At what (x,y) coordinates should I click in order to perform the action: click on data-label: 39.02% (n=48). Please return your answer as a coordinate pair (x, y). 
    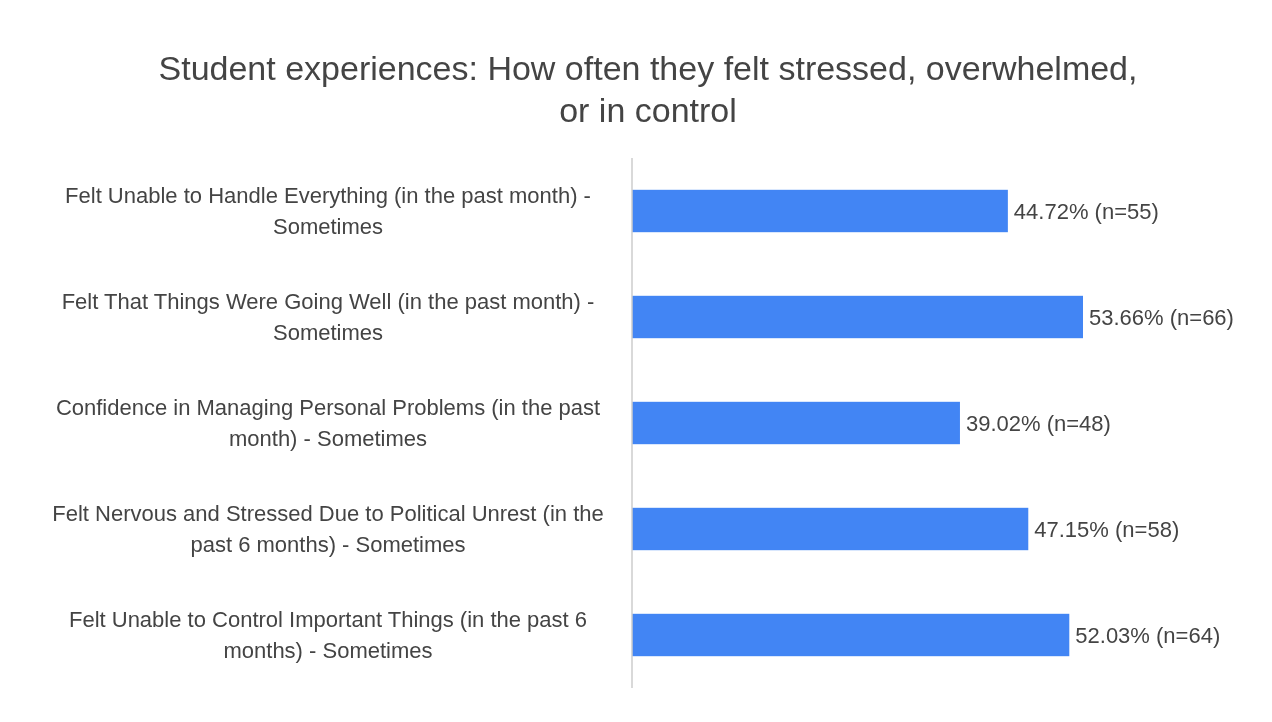
    Looking at the image, I should click on (1038, 423).